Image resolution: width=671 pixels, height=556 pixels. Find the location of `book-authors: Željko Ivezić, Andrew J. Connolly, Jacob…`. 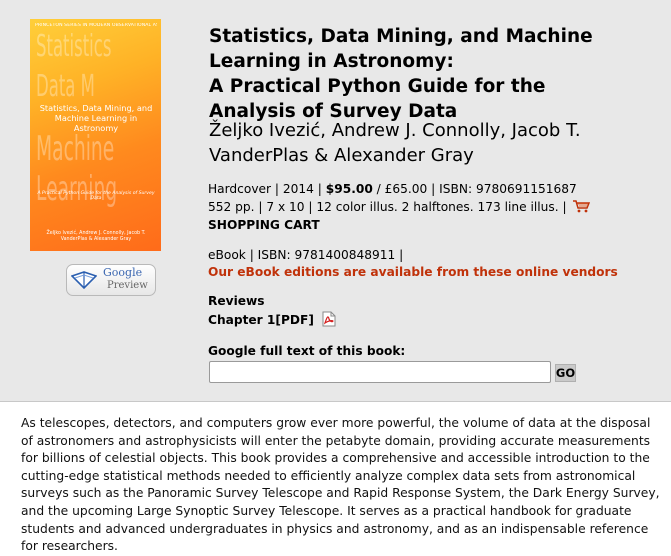

book-authors: Željko Ivezić, Andrew J. Connolly, Jacob… is located at coordinates (434, 143).